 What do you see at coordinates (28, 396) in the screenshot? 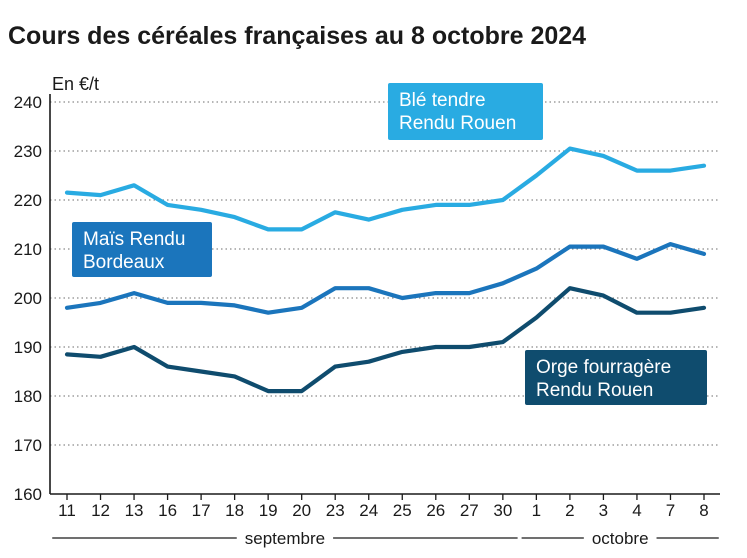
I see `y-tick-label-180: 180` at bounding box center [28, 396].